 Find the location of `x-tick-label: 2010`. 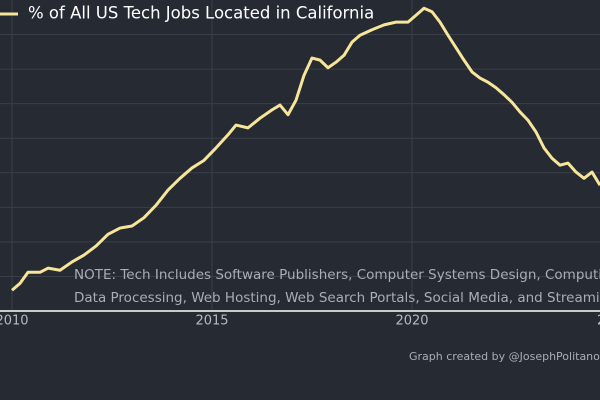

x-tick-label: 2010 is located at coordinates (14, 321).